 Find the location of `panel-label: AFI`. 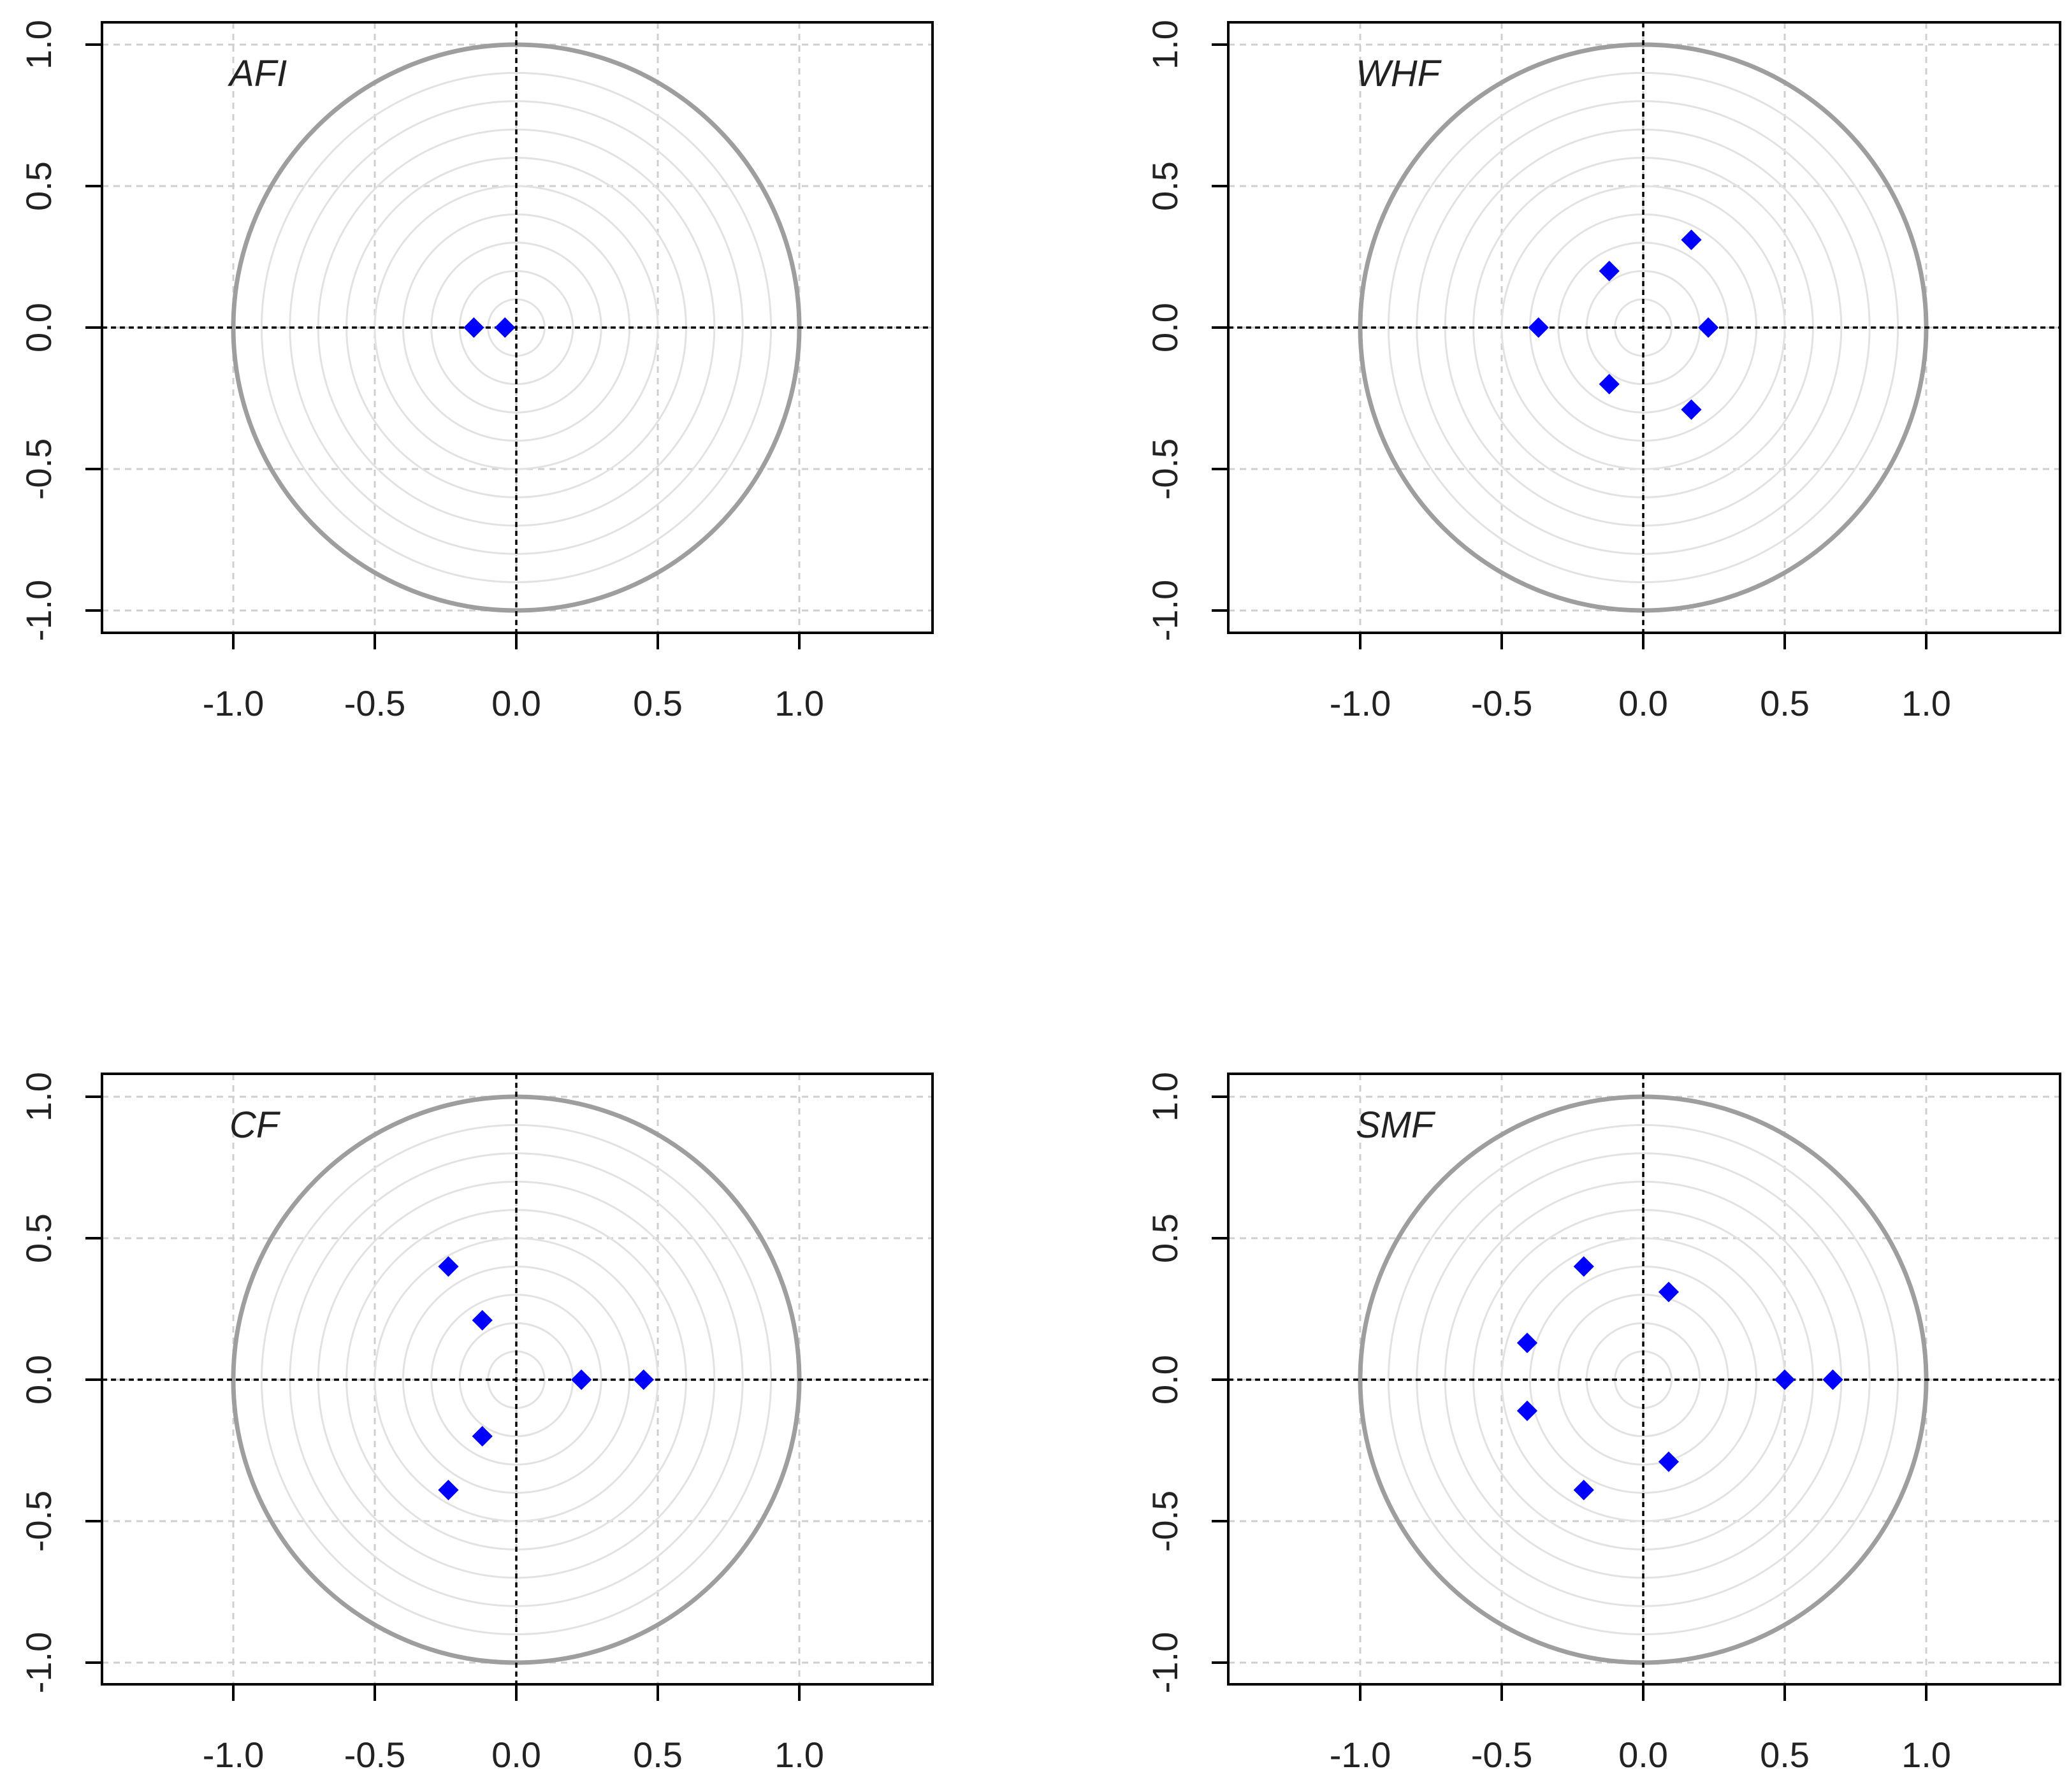

panel-label: AFI is located at coordinates (257, 73).